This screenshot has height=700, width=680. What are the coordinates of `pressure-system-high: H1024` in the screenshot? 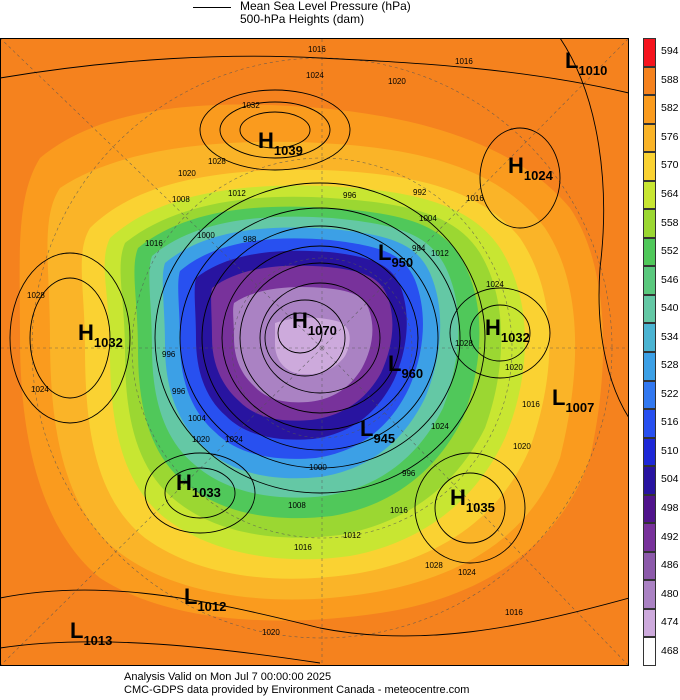 It's located at (531, 168).